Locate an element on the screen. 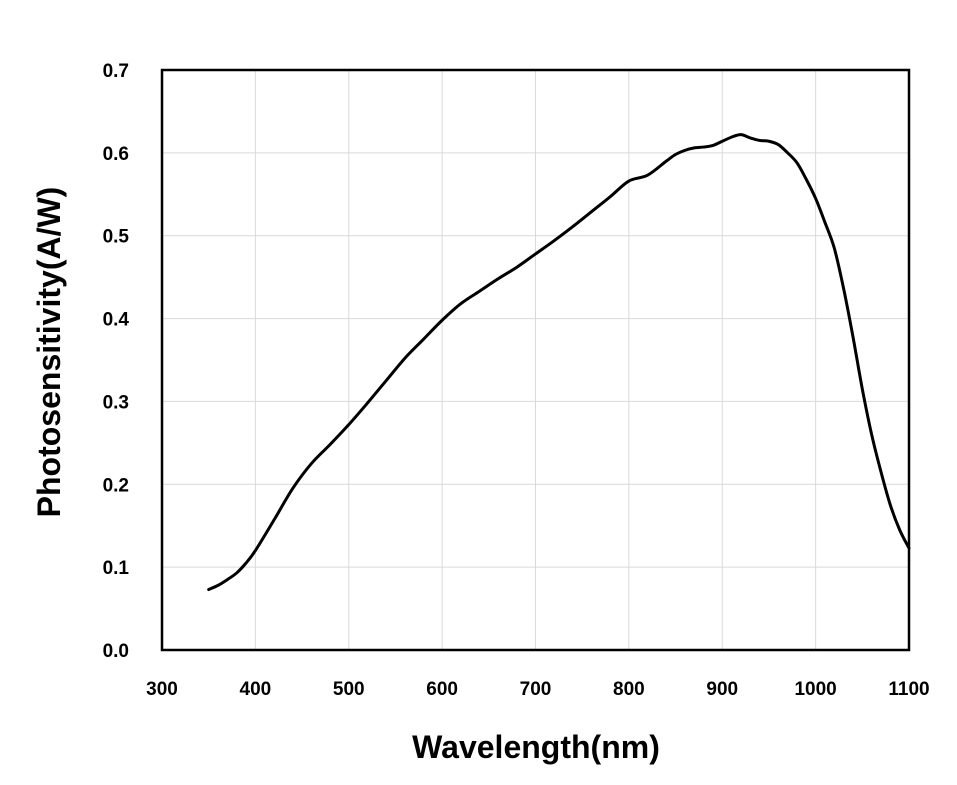  y-tick-label: 0.5 is located at coordinates (116, 237).